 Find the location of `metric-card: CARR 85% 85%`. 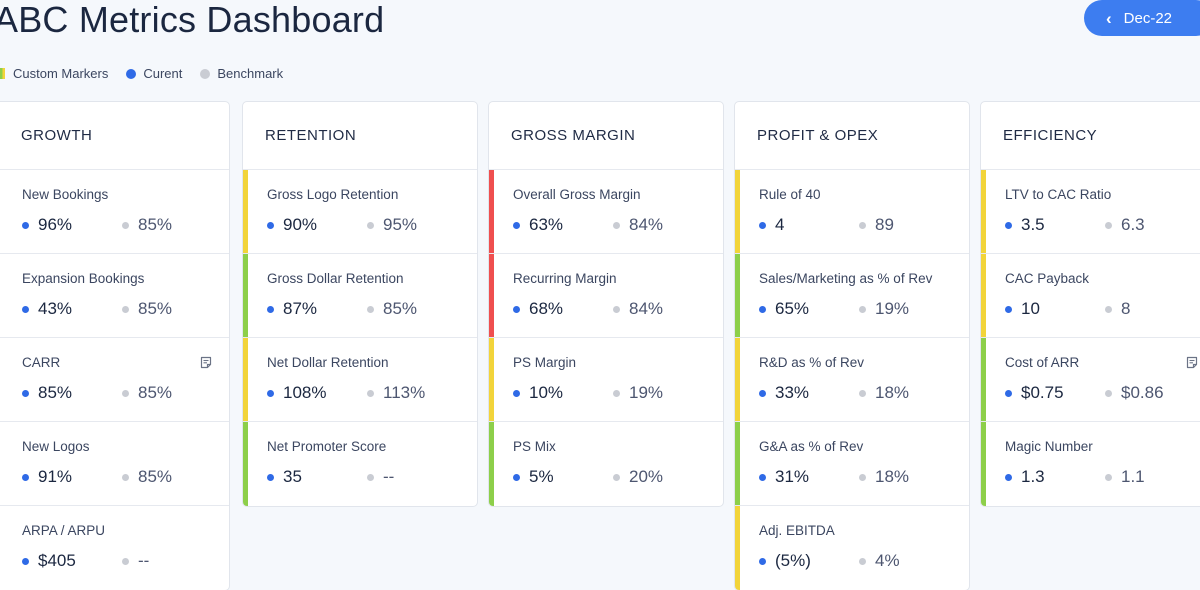

metric-card: CARR 85% 85% is located at coordinates (114, 380).